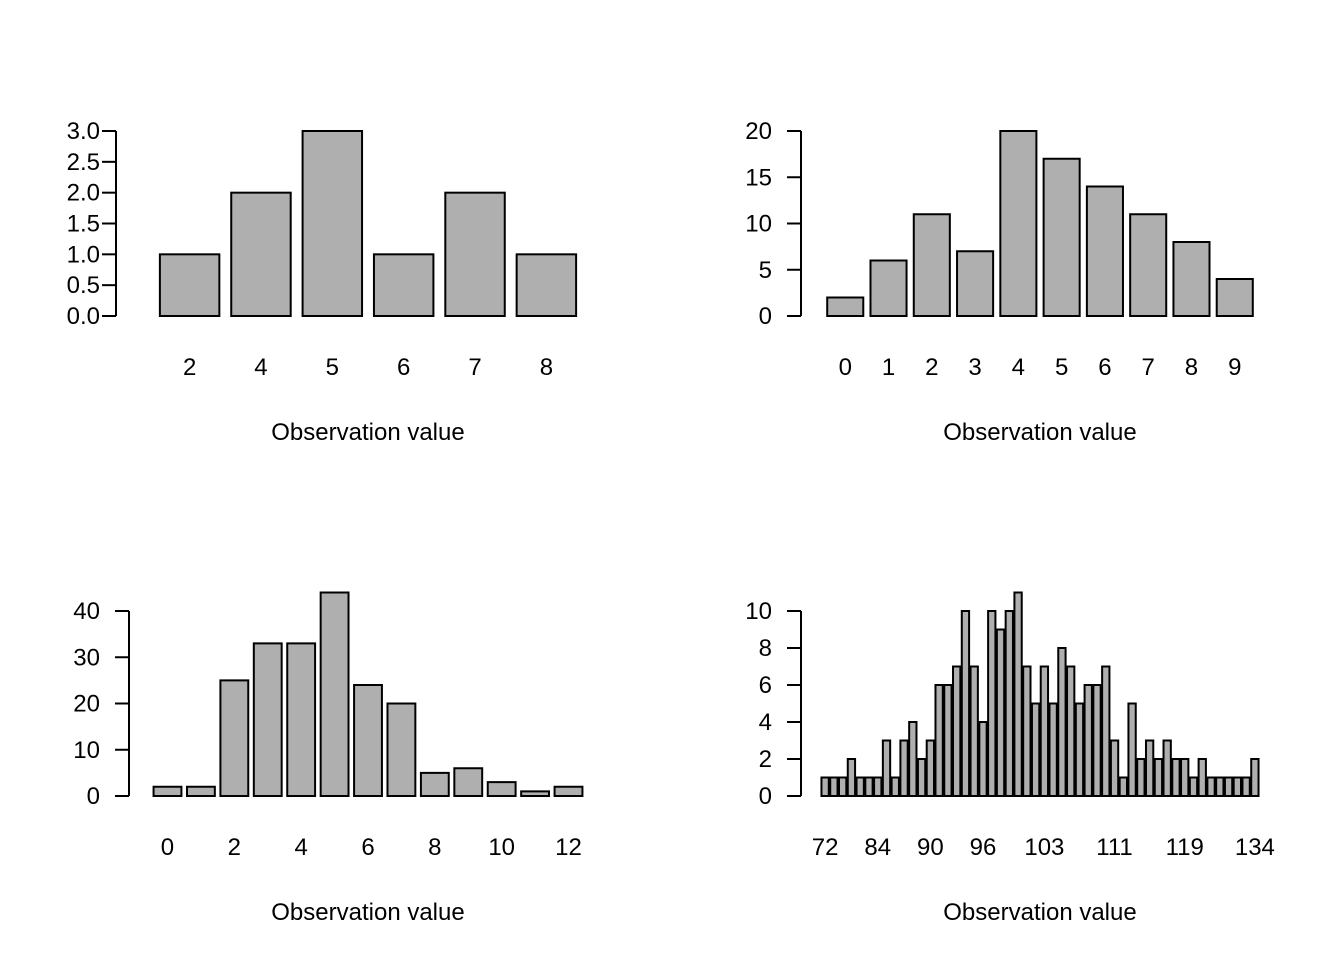  What do you see at coordinates (474, 367) in the screenshot?
I see `chart-1-x-tick-label: 7` at bounding box center [474, 367].